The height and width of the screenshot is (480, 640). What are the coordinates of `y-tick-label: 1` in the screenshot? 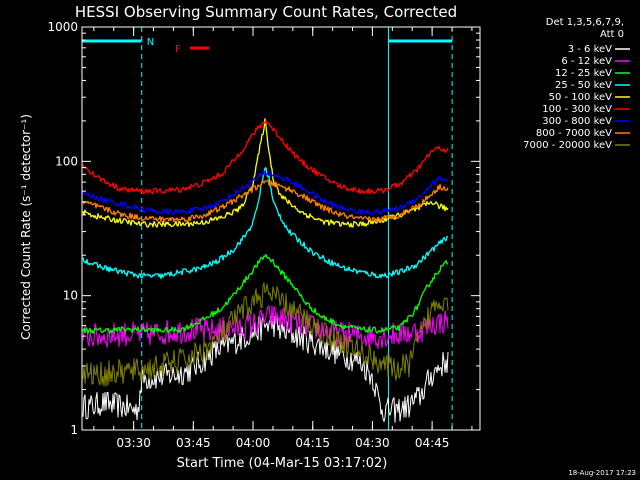 It's located at (74, 430).